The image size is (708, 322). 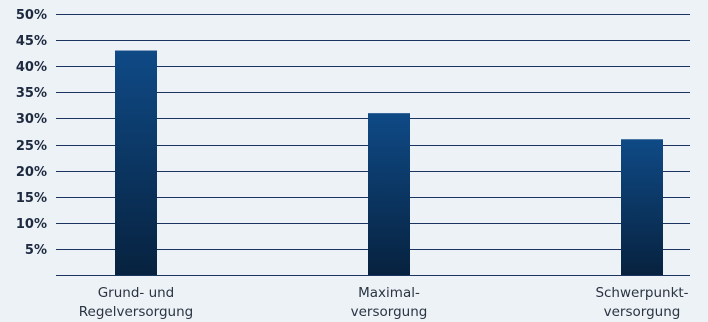 What do you see at coordinates (31, 41) in the screenshot?
I see `y-tick-label: 45%` at bounding box center [31, 41].